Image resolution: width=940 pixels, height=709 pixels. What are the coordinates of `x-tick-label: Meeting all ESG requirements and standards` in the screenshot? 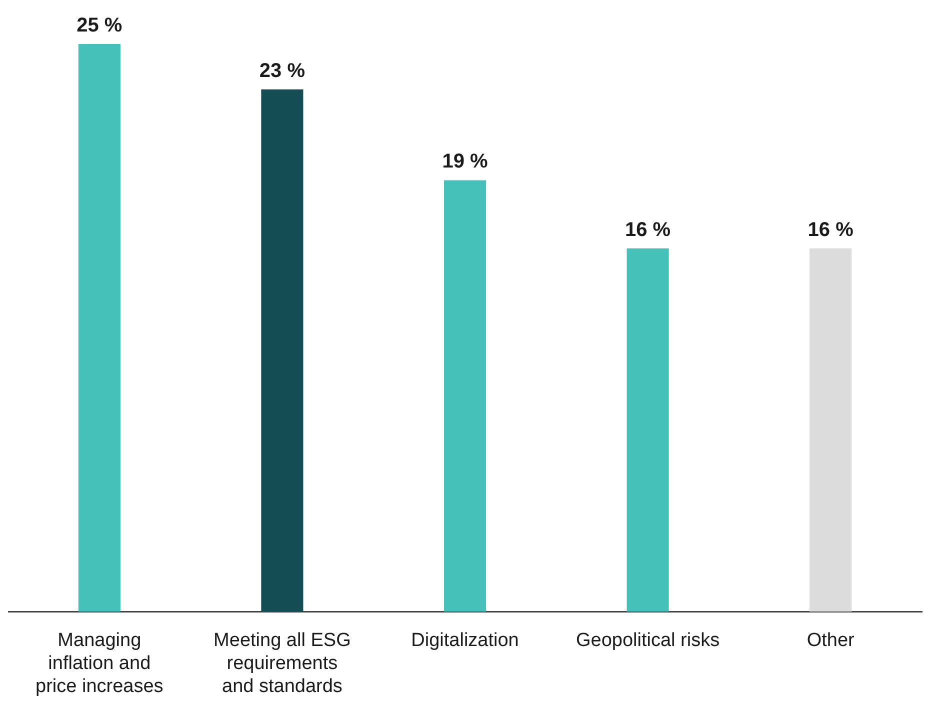 It's located at (282, 663).